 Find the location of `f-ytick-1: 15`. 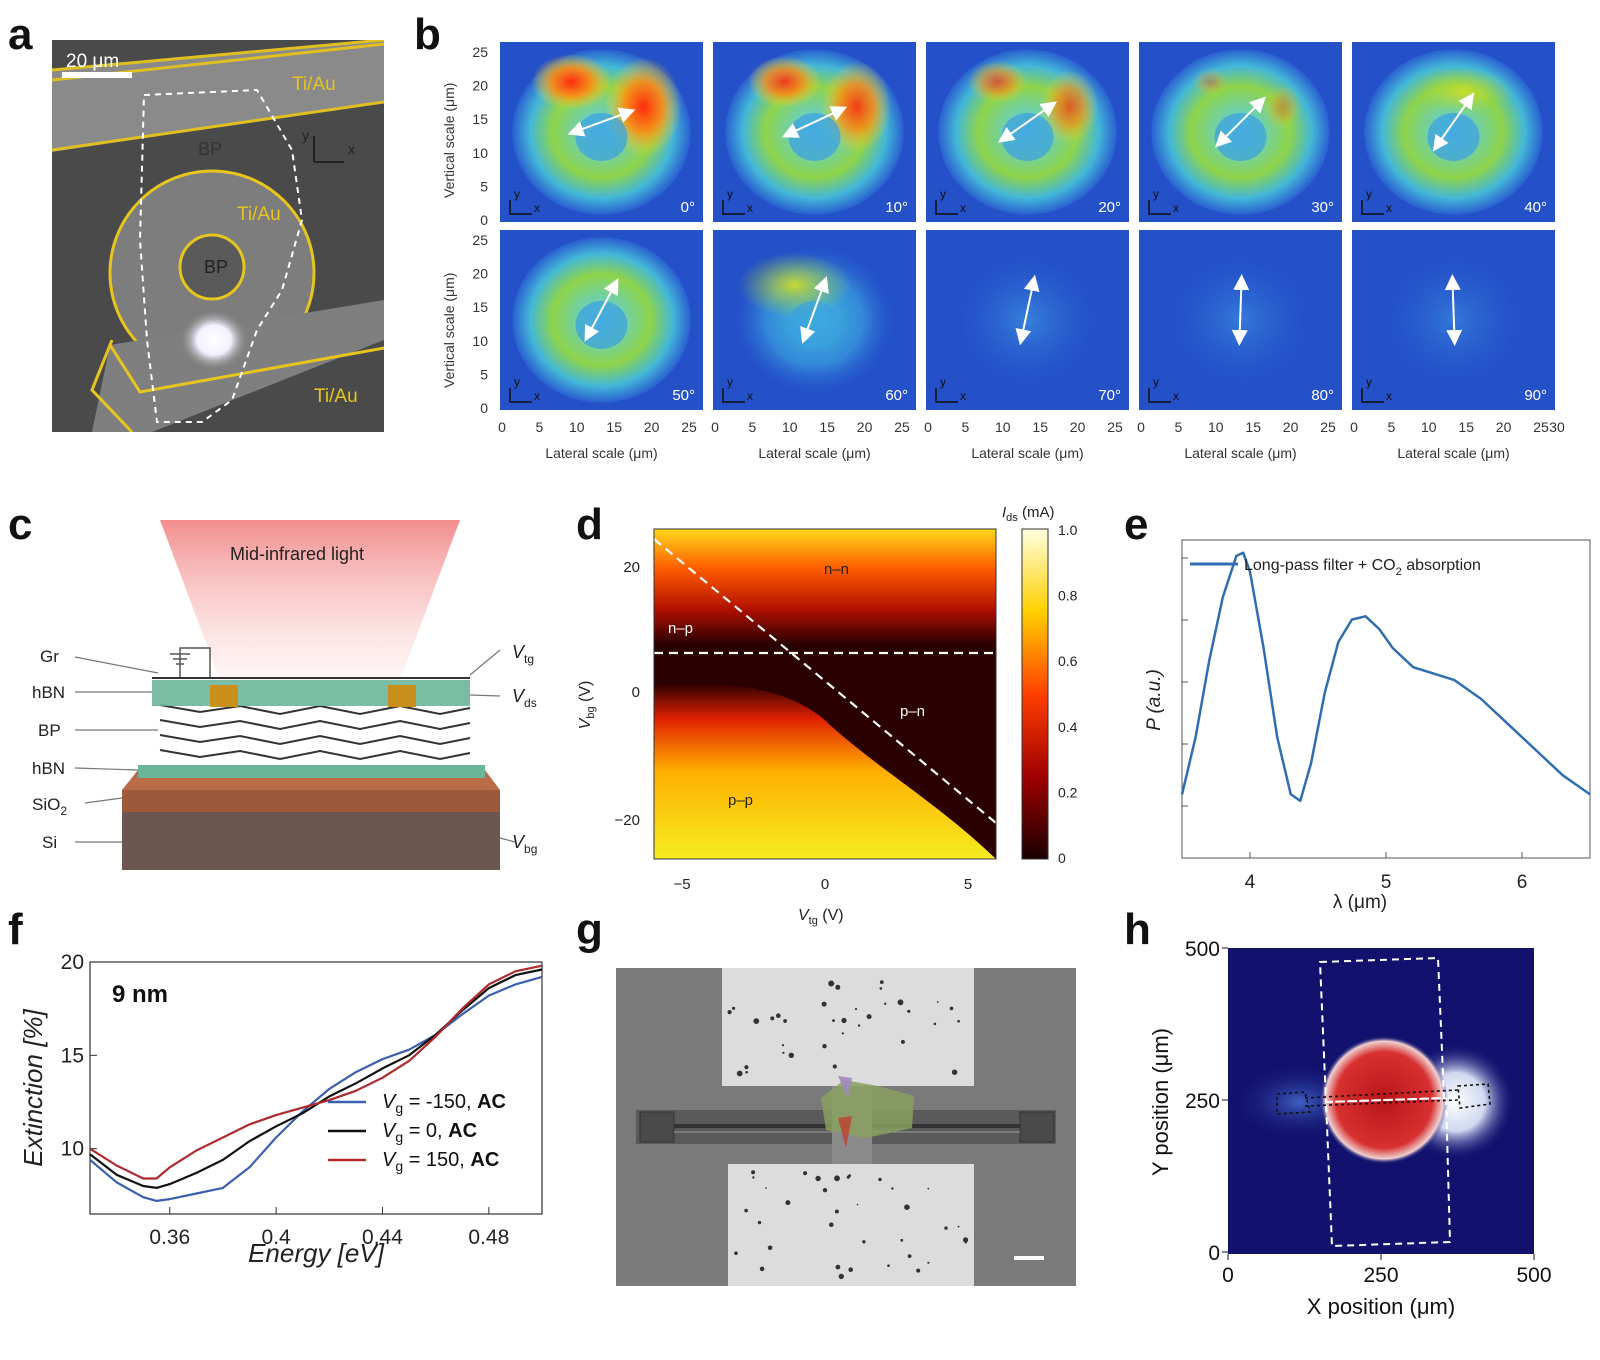

f-ytick-1: 15 is located at coordinates (72, 1055).